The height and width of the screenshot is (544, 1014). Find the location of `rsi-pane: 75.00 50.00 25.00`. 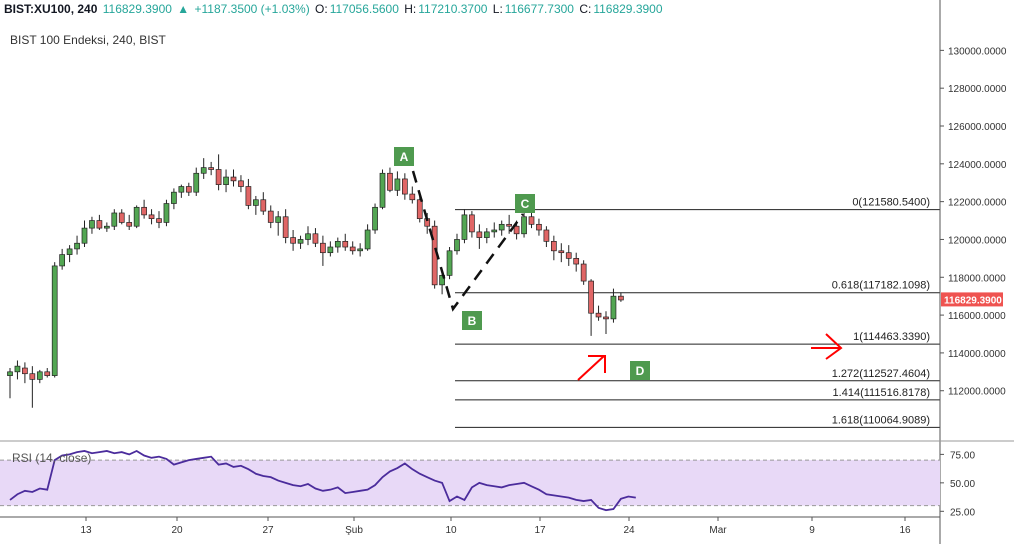

rsi-pane: 75.00 50.00 25.00 is located at coordinates (487, 483).